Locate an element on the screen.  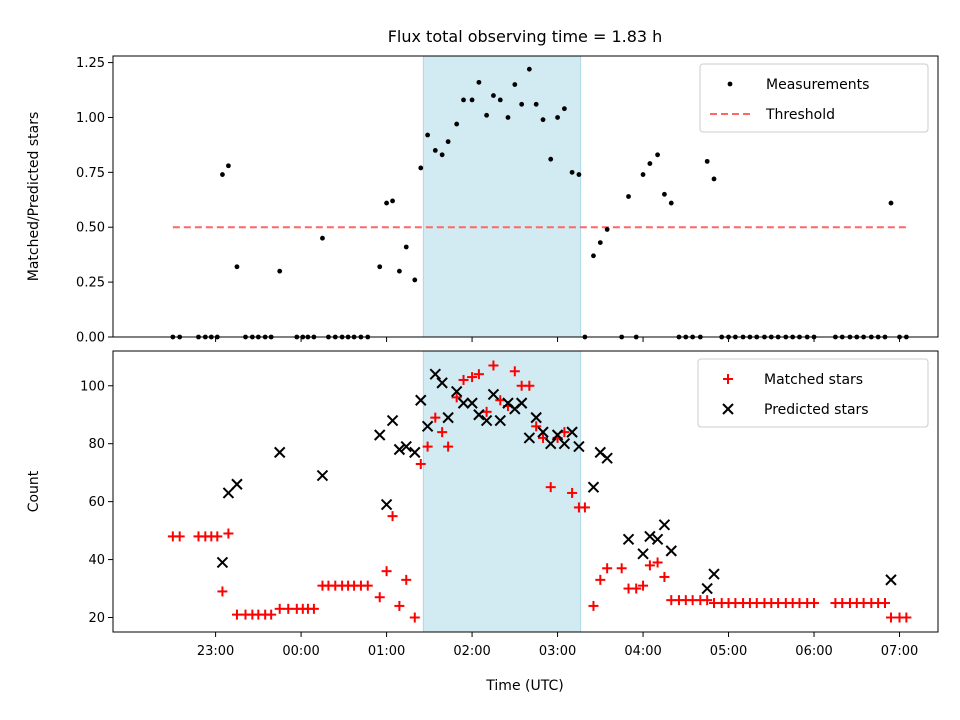
top-shade-rect is located at coordinates (502, 196).